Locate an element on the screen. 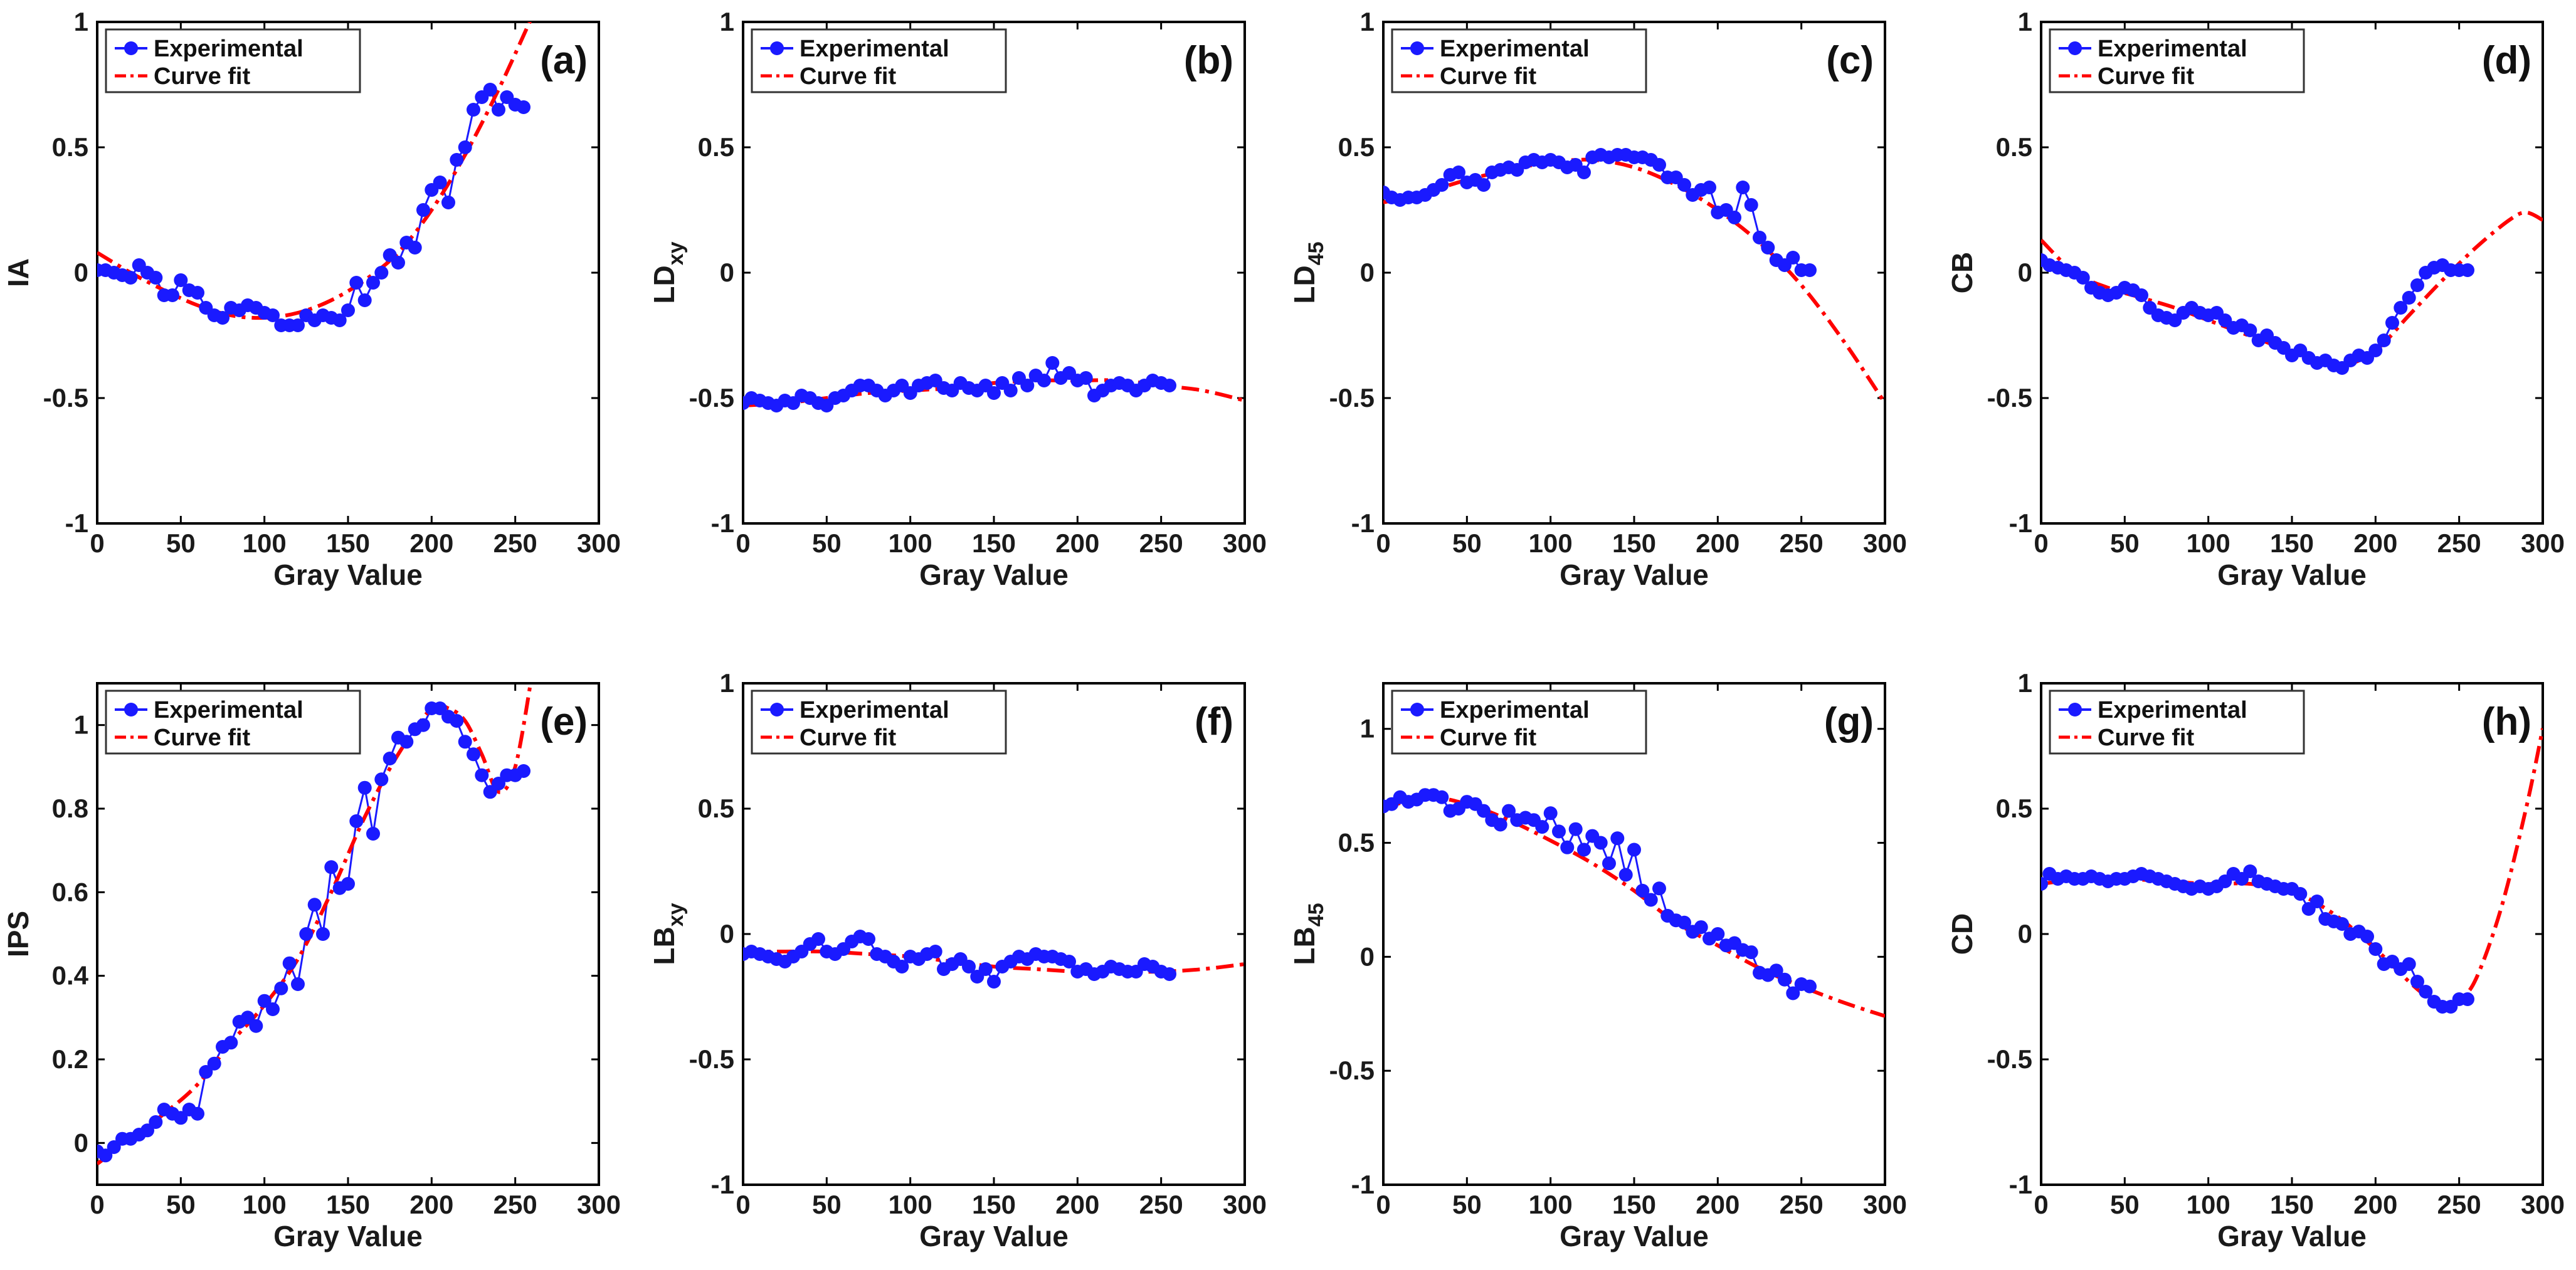 The height and width of the screenshot is (1270, 2576). x-tick-label: 250 is located at coordinates (2459, 1204).